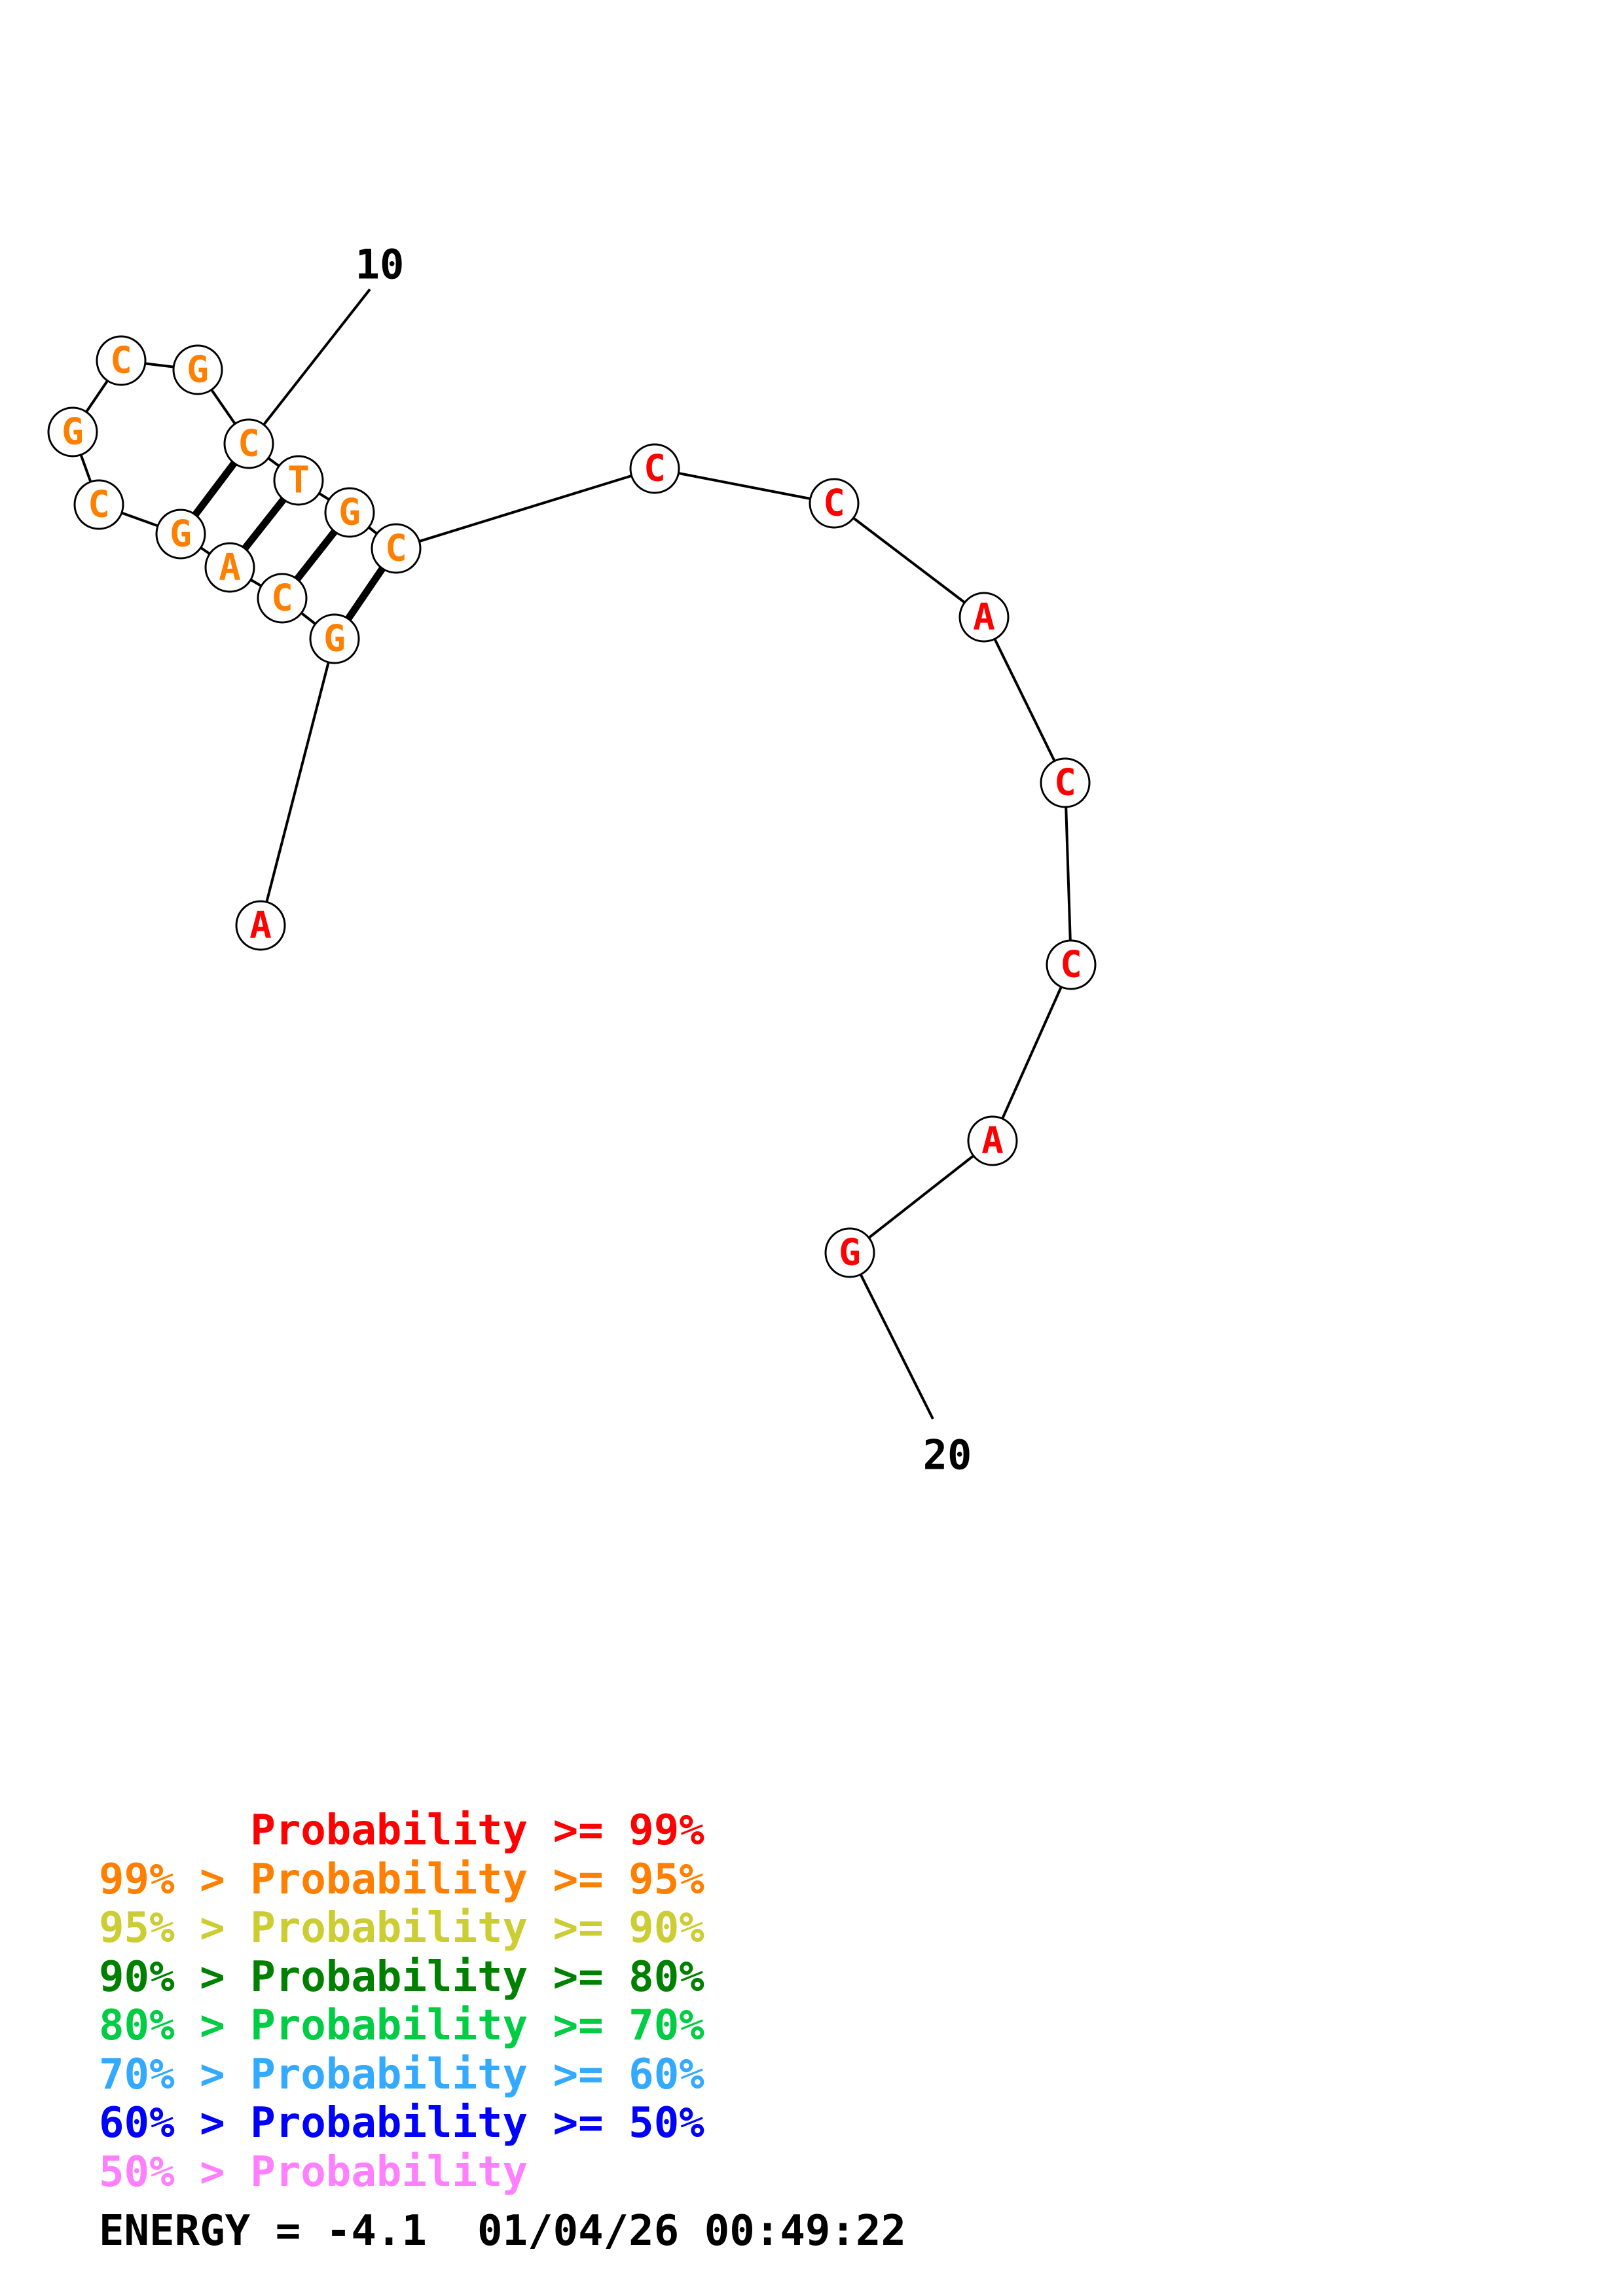 The image size is (1623, 2296). I want to click on nucleotide-G5: G, so click(180, 534).